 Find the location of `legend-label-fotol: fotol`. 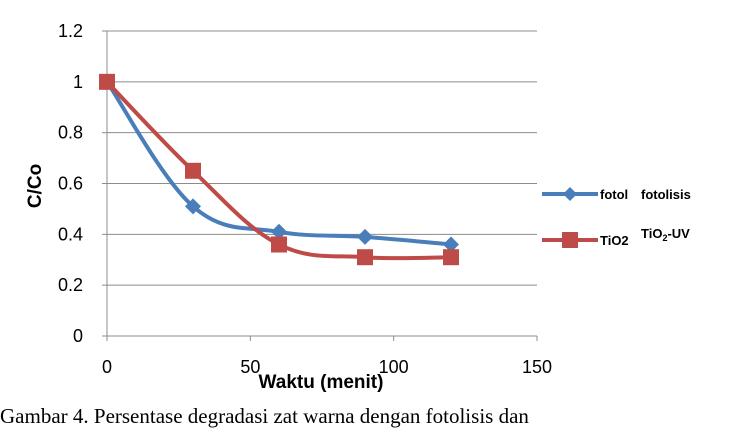

legend-label-fotol: fotol is located at coordinates (614, 194).